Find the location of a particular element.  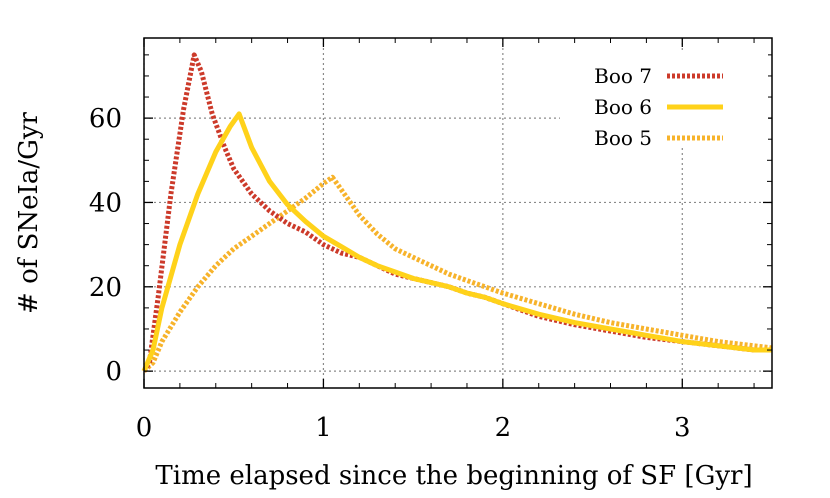

y-tick-label: 60 is located at coordinates (105, 119).